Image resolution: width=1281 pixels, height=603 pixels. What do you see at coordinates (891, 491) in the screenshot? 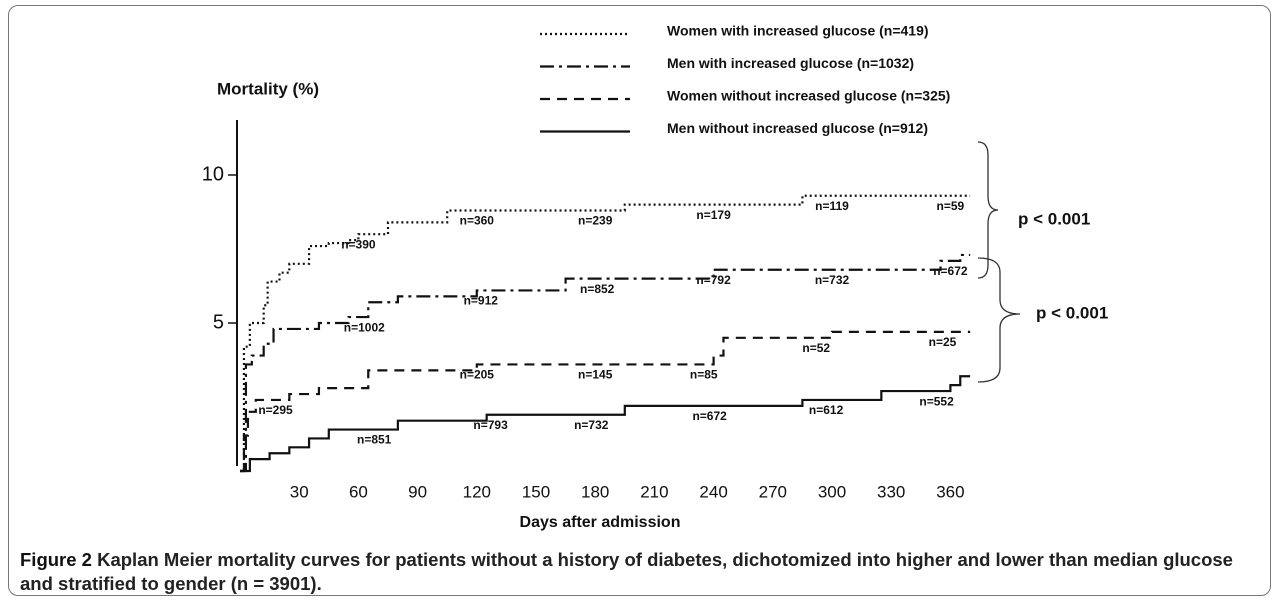
I see `x-tick-label: 330` at bounding box center [891, 491].